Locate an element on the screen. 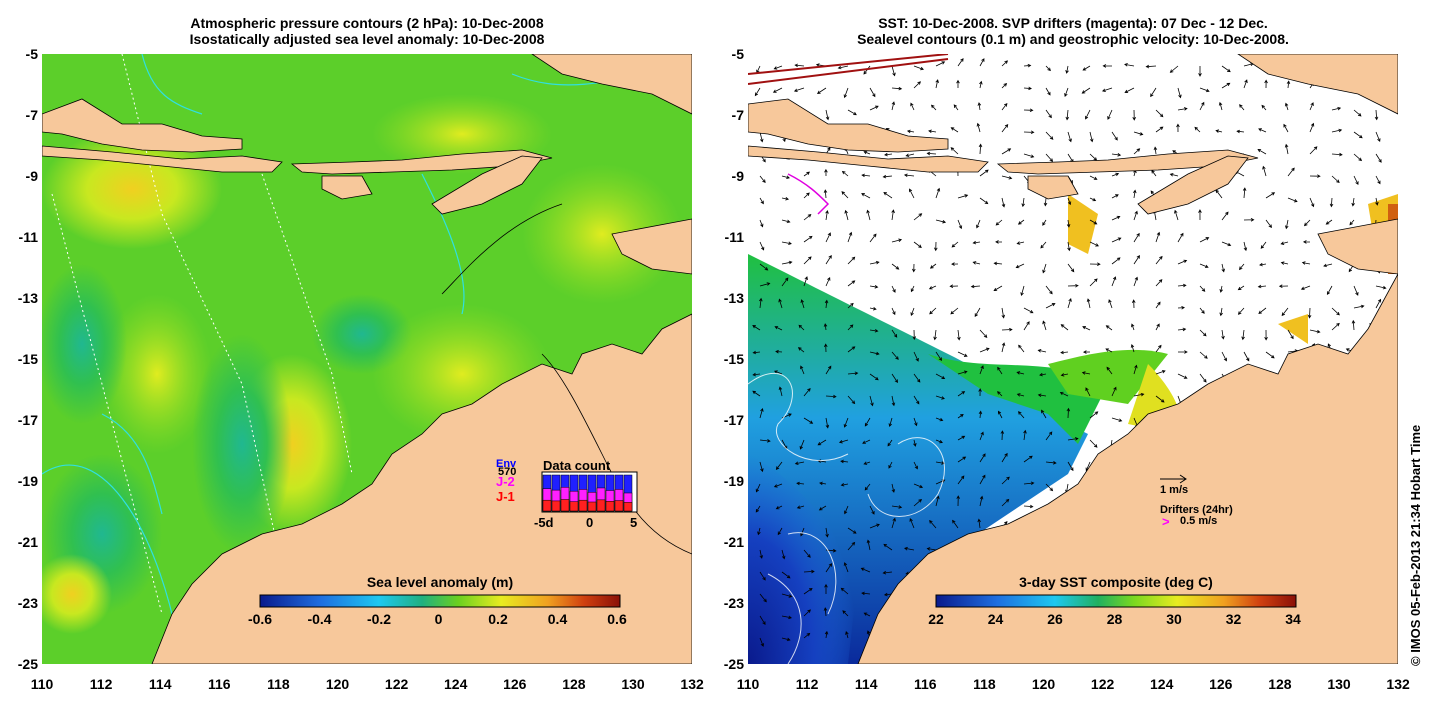  right-y-tick-3: -11 is located at coordinates (734, 237).